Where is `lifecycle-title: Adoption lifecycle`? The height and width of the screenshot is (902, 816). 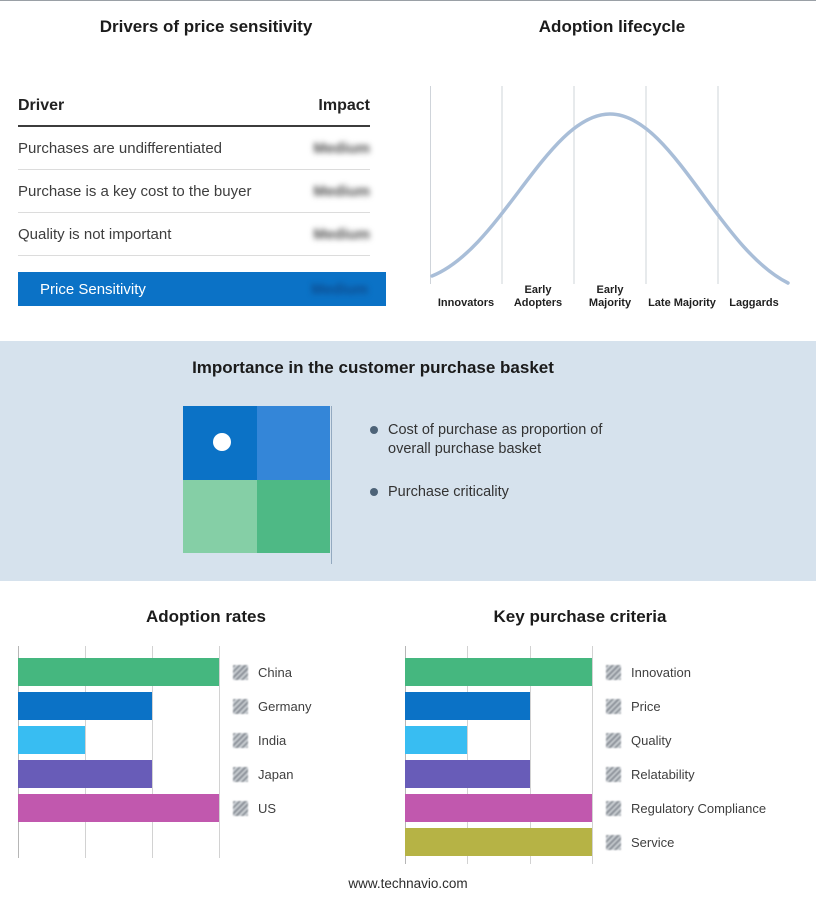
lifecycle-title: Adoption lifecycle is located at coordinates (612, 26).